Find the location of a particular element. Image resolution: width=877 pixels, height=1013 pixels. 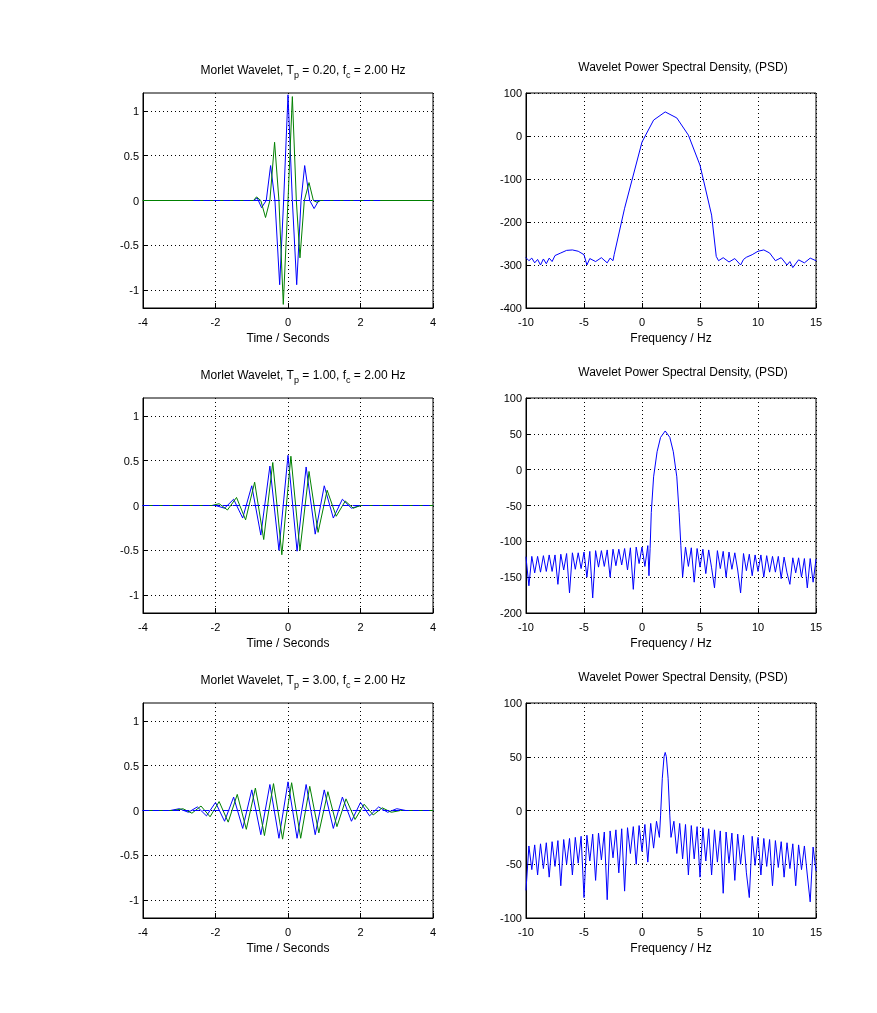

y-tick-label: -300 is located at coordinates (510, 265).